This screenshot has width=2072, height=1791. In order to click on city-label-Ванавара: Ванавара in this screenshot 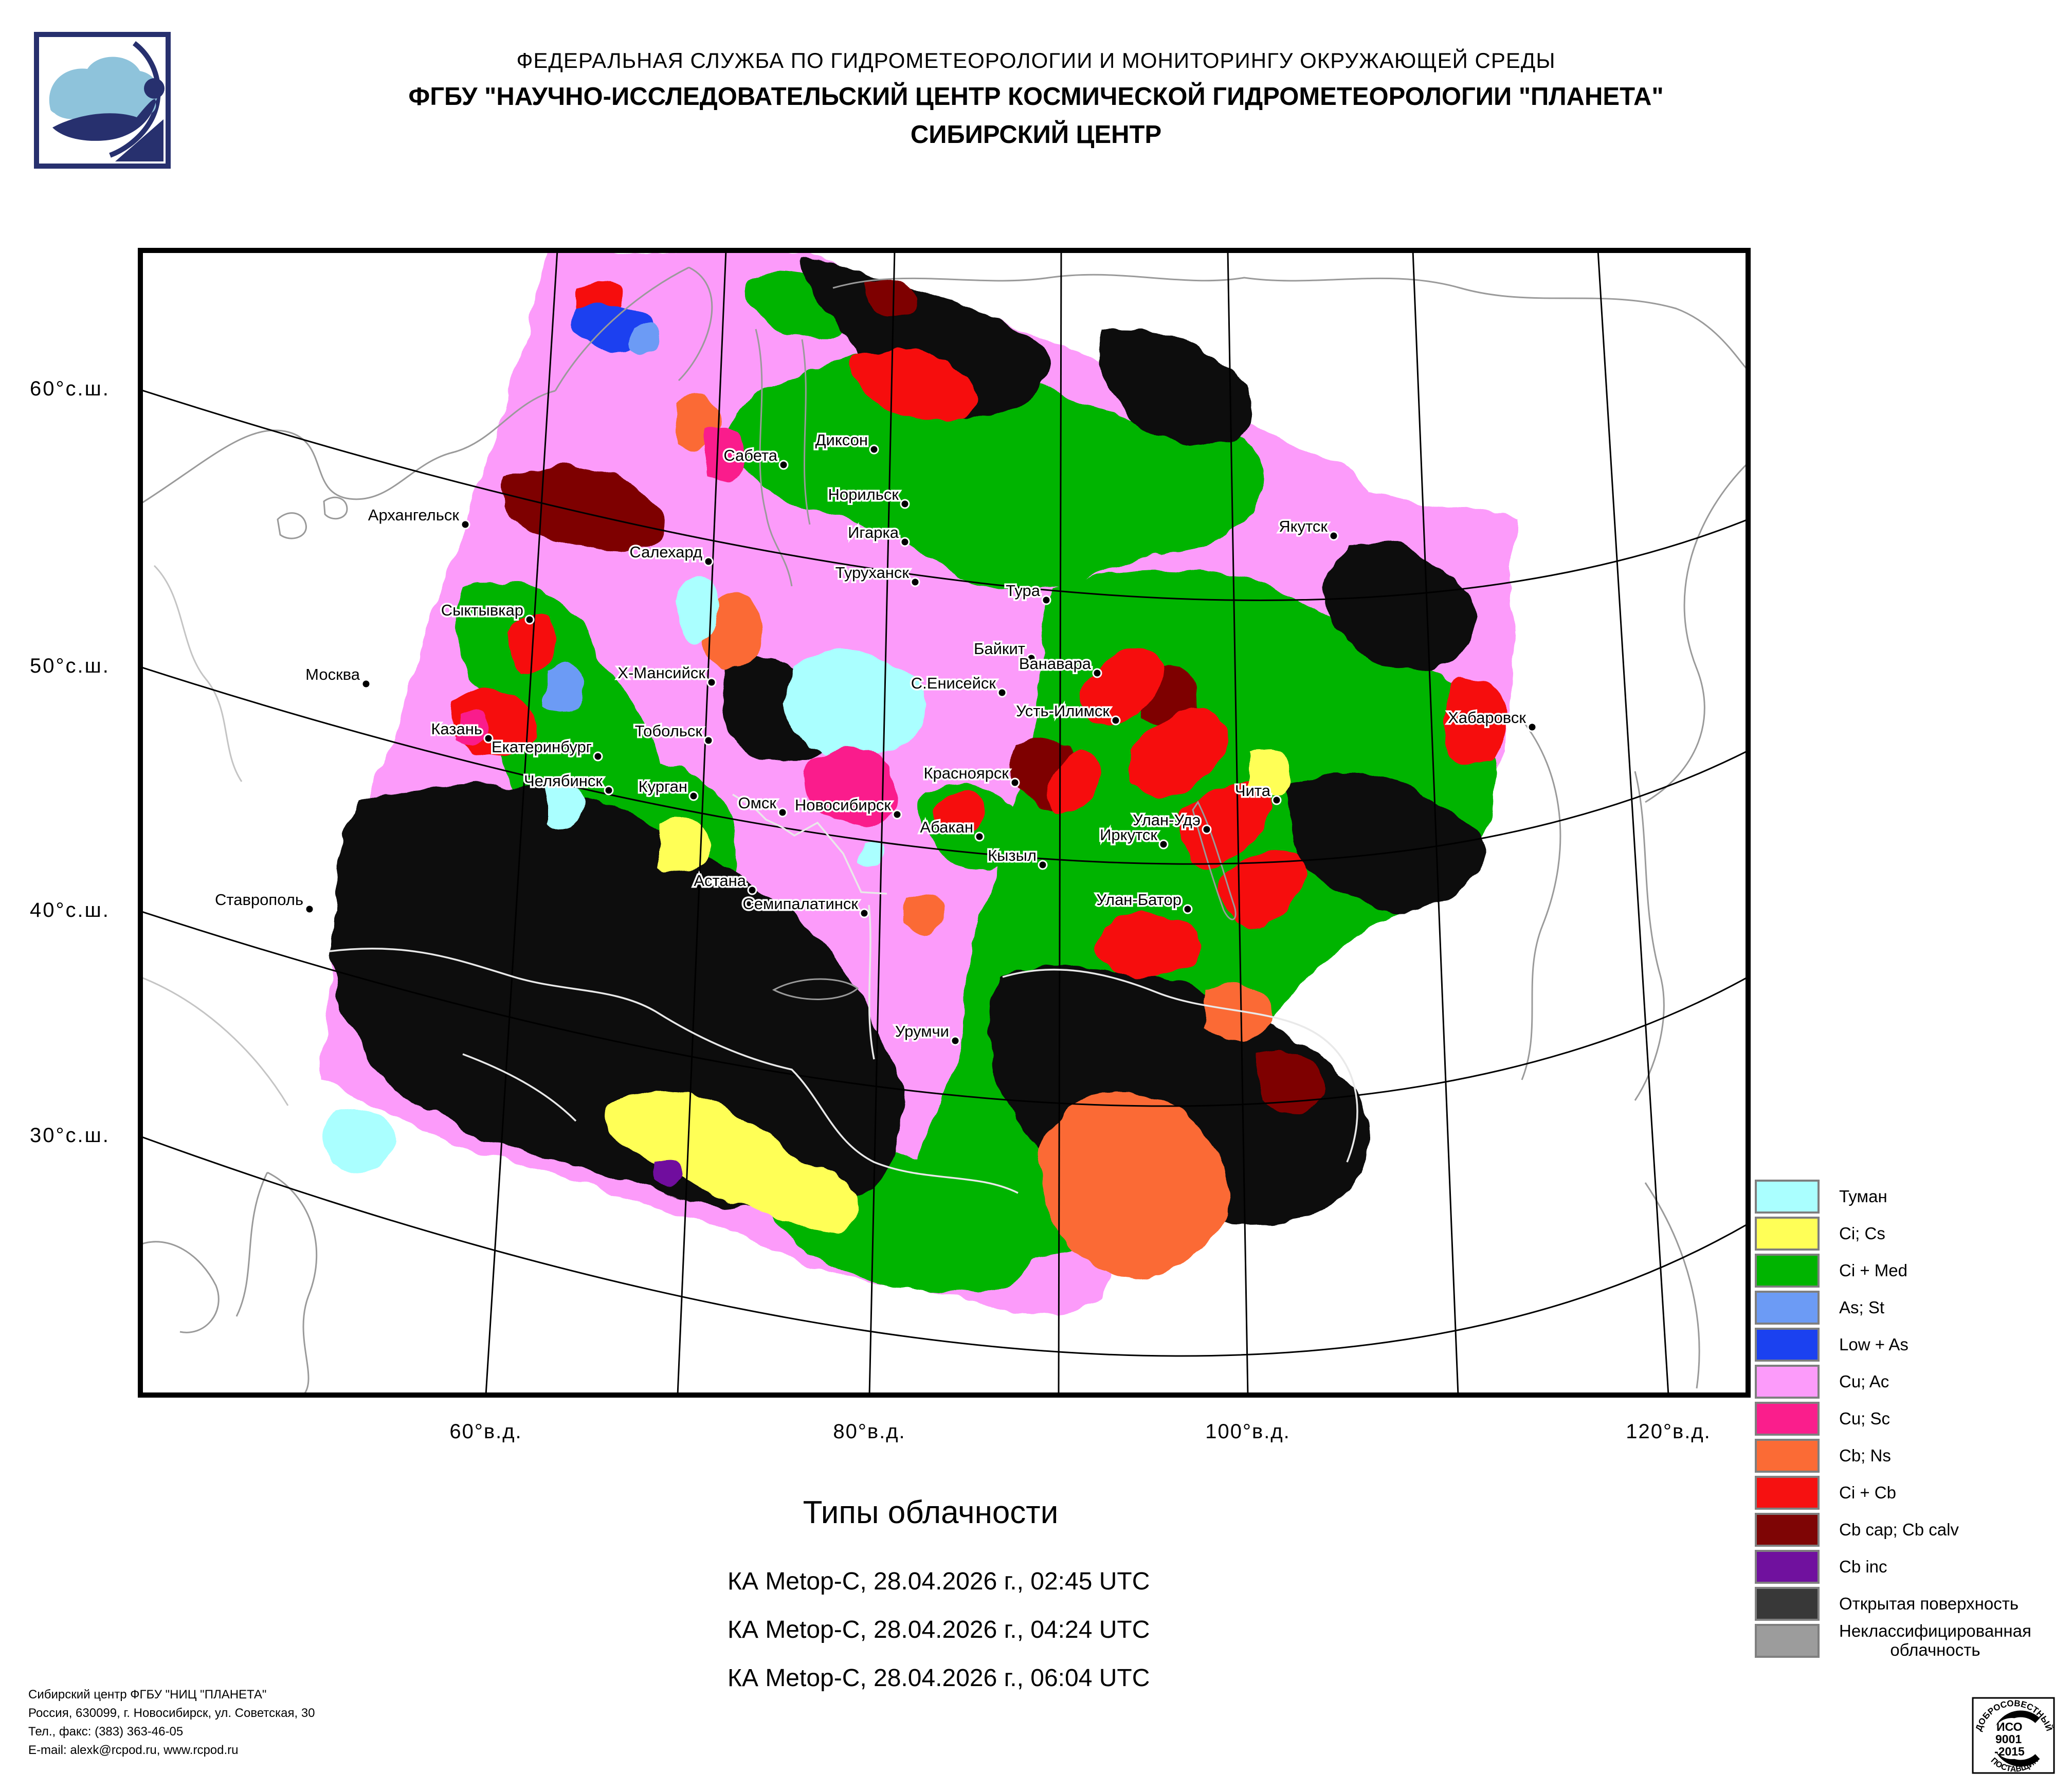, I will do `click(1055, 664)`.